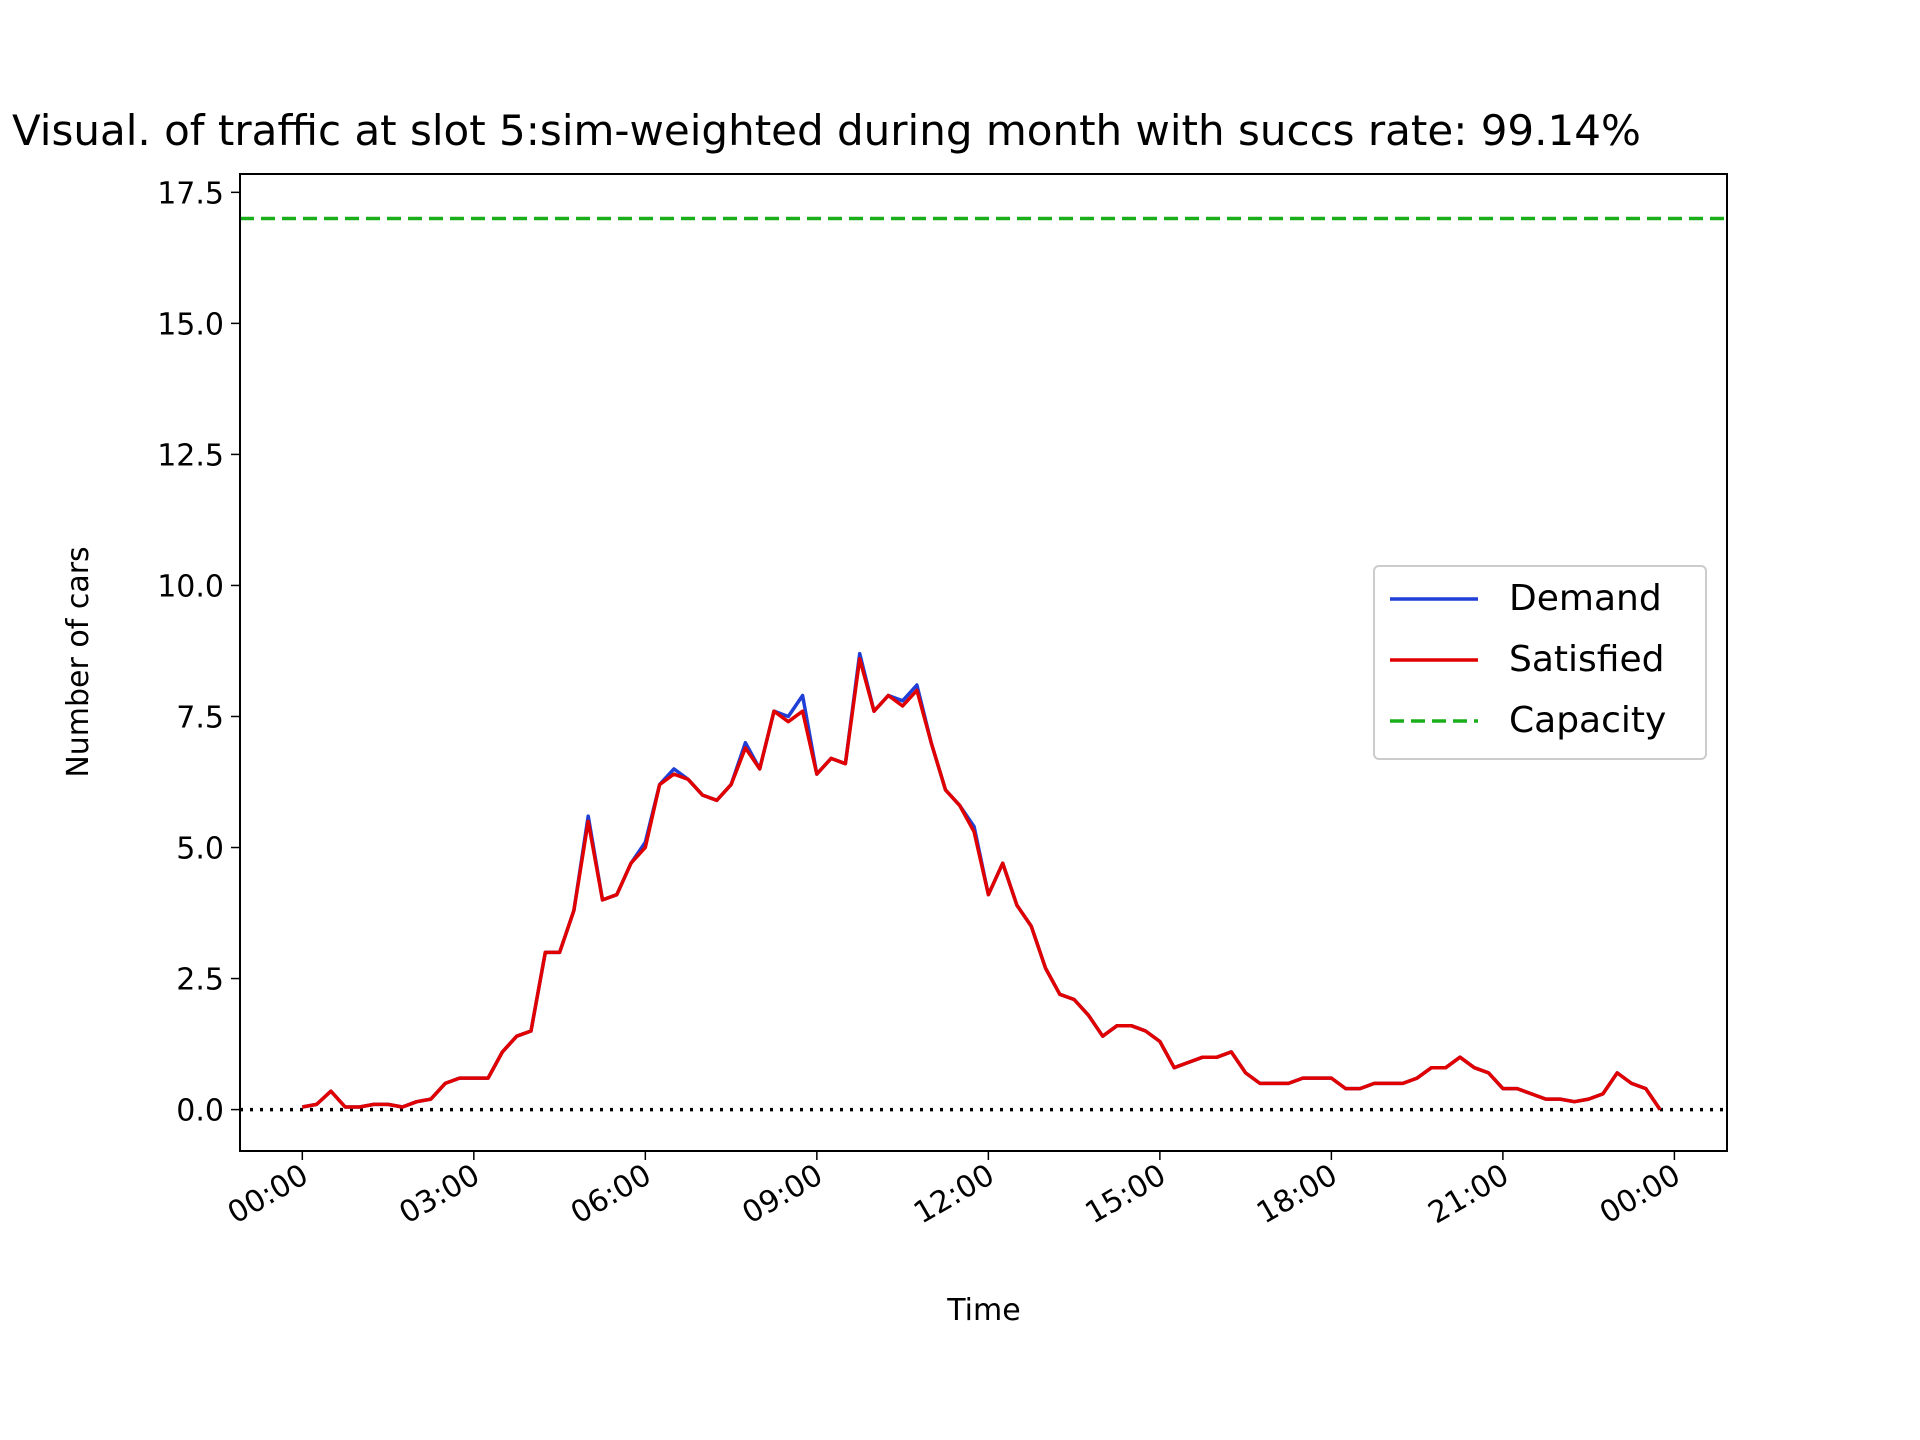  Describe the element at coordinates (200, 1111) in the screenshot. I see `y-tick-label: 0.0` at that location.